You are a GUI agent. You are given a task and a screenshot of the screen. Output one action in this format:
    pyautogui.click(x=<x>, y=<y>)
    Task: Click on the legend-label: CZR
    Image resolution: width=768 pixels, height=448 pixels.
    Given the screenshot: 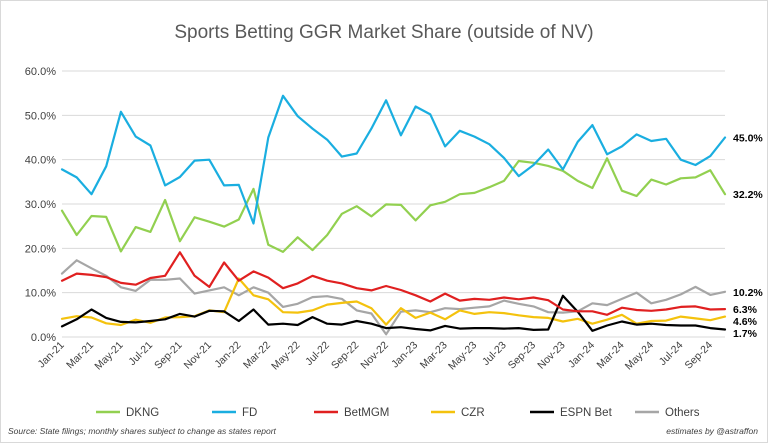 What is the action you would take?
    pyautogui.click(x=473, y=413)
    